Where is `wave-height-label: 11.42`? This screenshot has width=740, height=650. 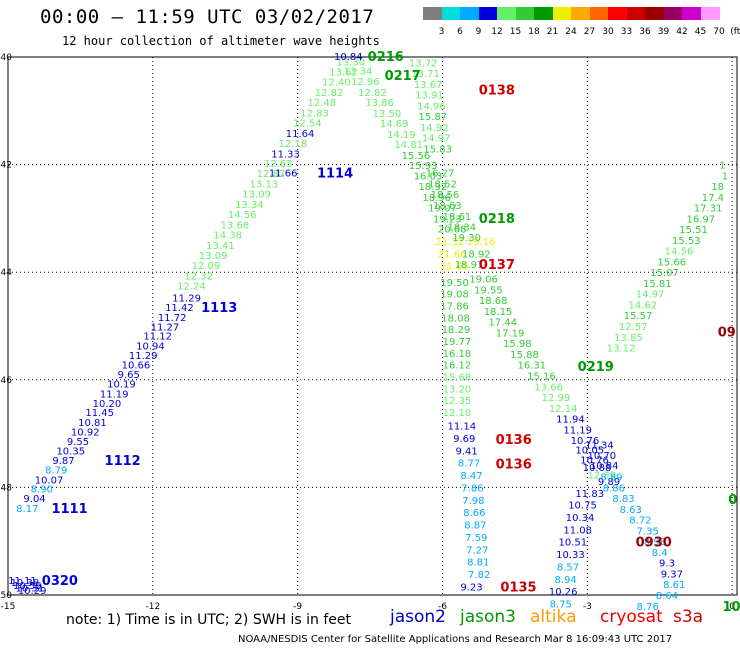 wave-height-label: 11.42 is located at coordinates (179, 308).